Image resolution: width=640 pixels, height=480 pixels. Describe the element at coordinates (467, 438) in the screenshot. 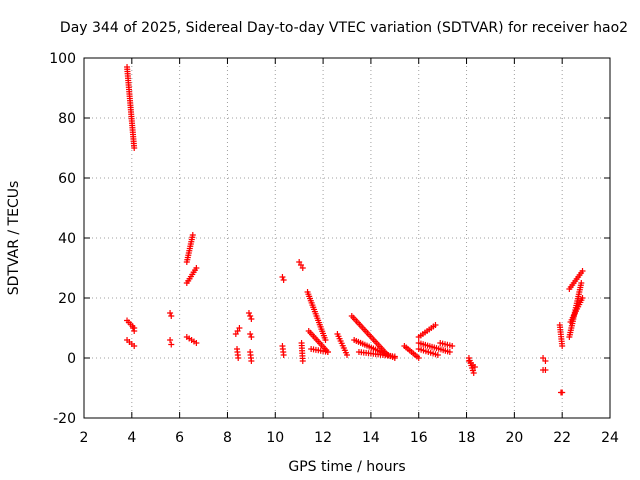

I see `x-tick-label: 18` at that location.